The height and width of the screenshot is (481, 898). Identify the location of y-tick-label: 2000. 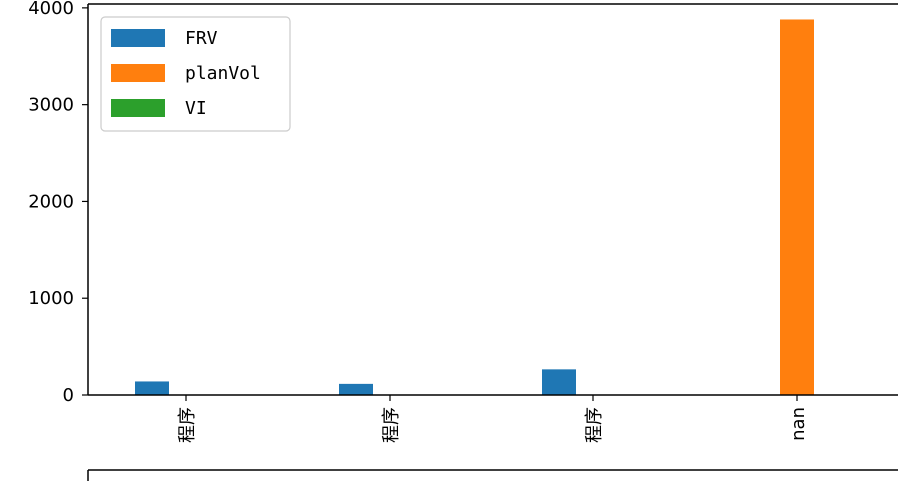
(51, 201).